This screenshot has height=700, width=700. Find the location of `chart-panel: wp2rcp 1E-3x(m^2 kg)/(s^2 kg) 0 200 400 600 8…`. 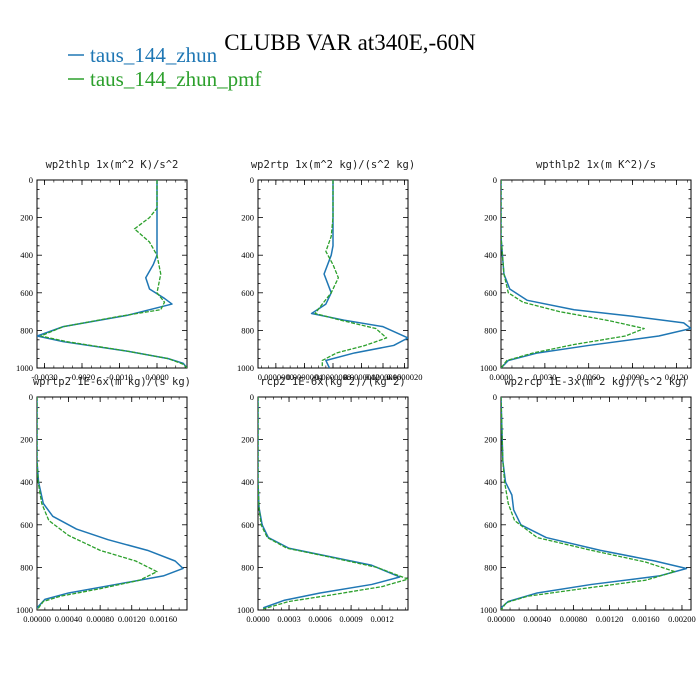

chart-panel: wp2rcp 1E-3x(m^2 kg)/(s^2 kg) 0 200 400 600 8… is located at coordinates (588, 500).